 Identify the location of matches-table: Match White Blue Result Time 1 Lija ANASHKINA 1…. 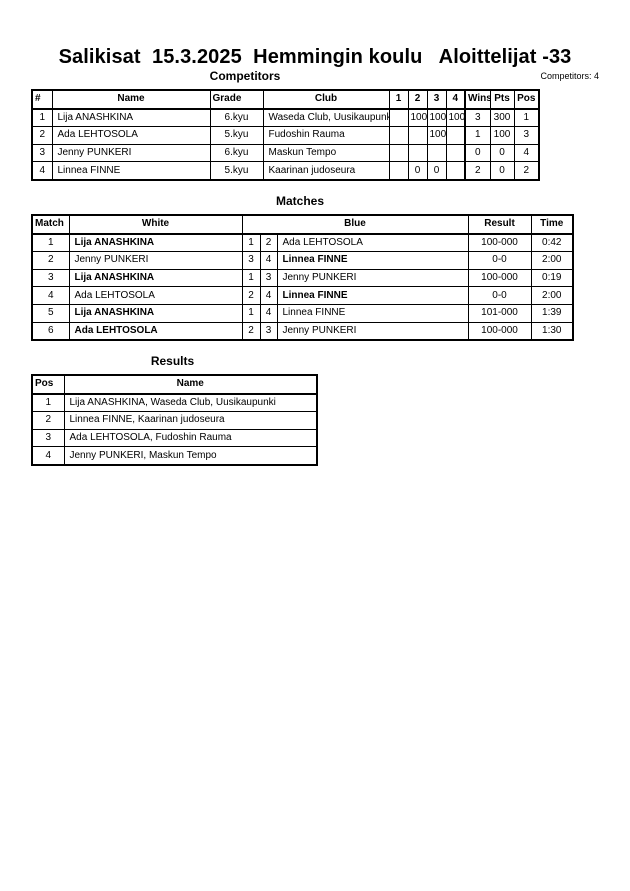
(302, 278).